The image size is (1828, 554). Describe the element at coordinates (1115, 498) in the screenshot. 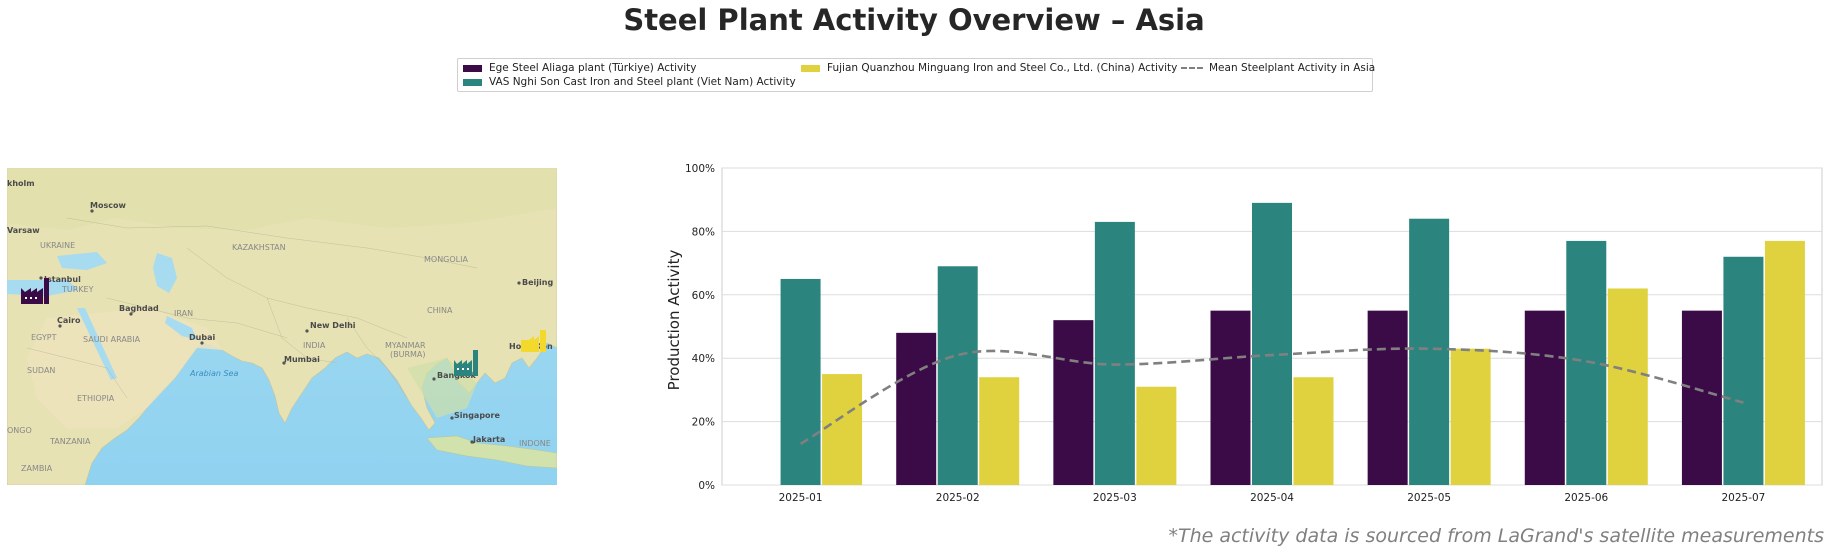

I see `x-tick-label: 2025-03` at that location.